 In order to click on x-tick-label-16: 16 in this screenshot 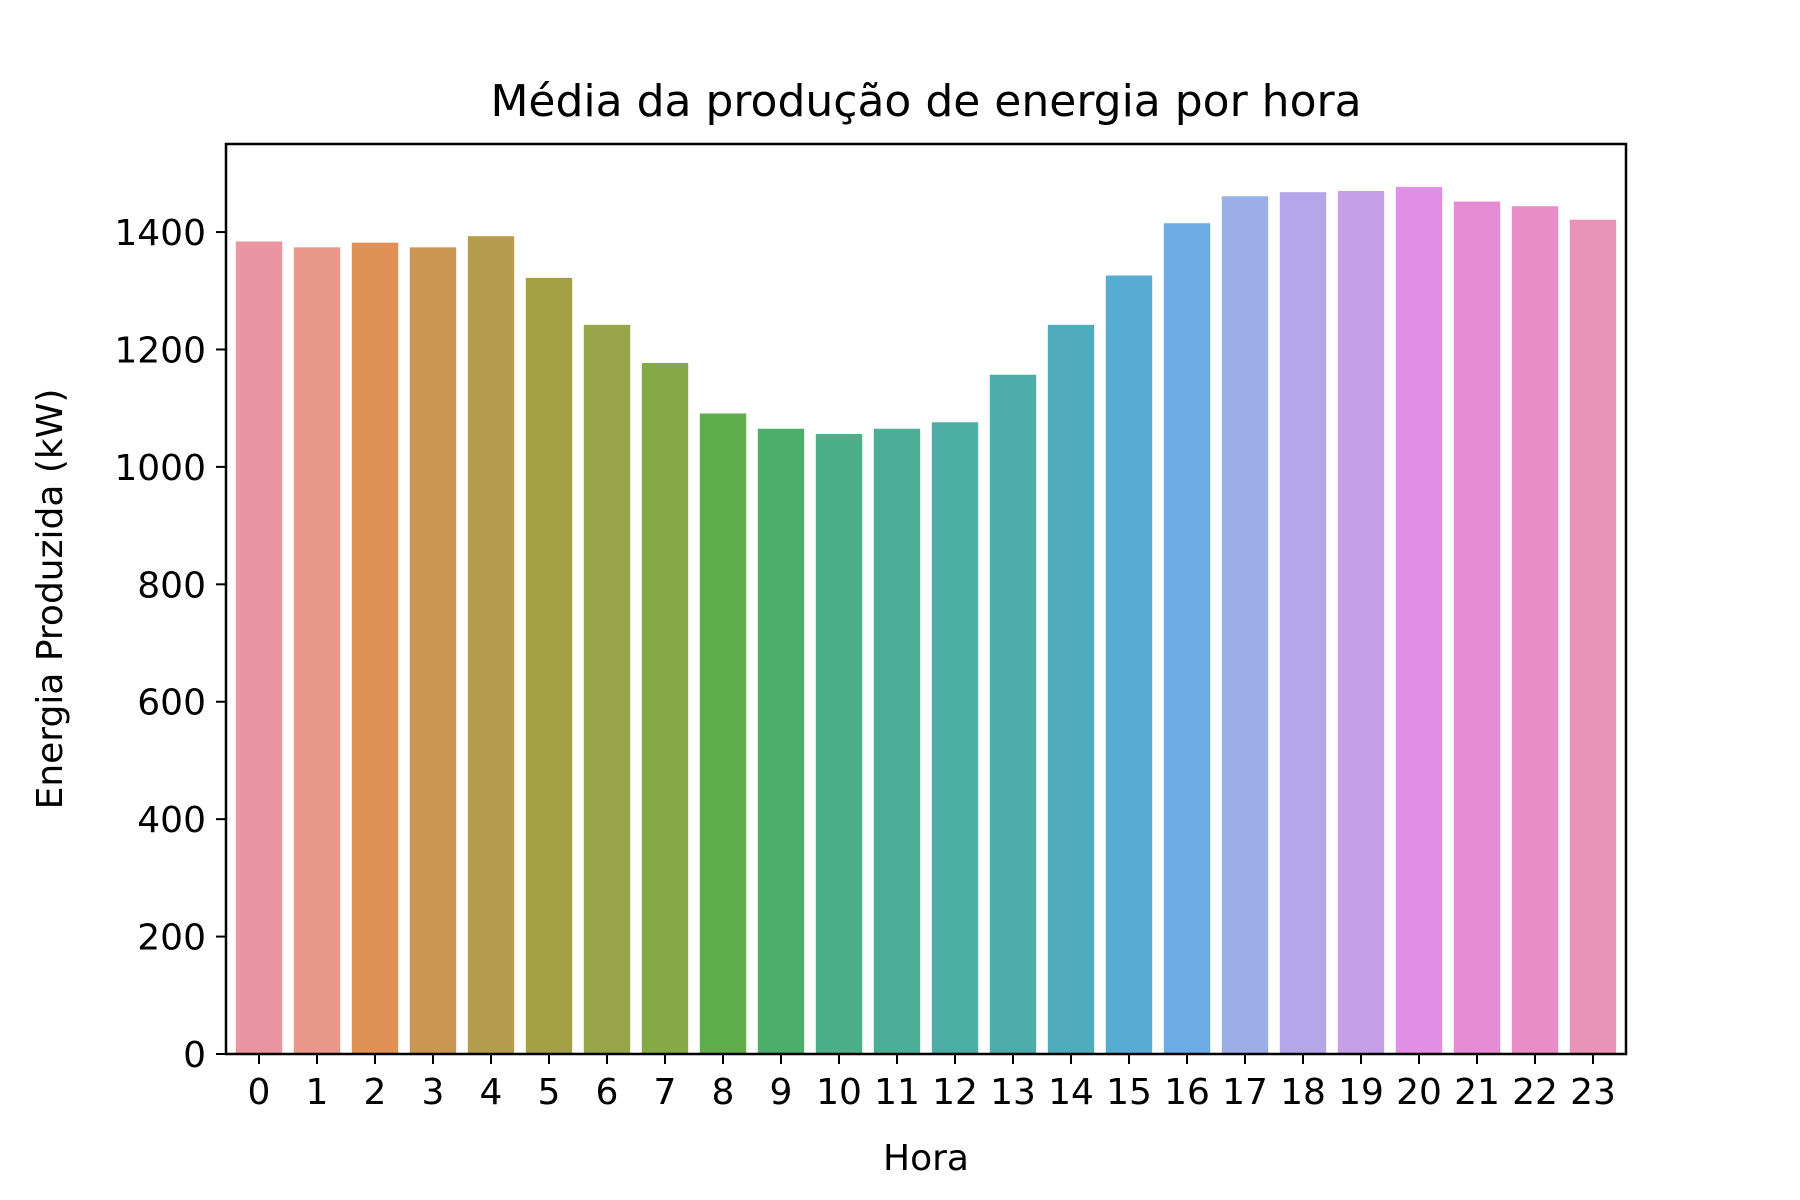, I will do `click(1187, 1092)`.